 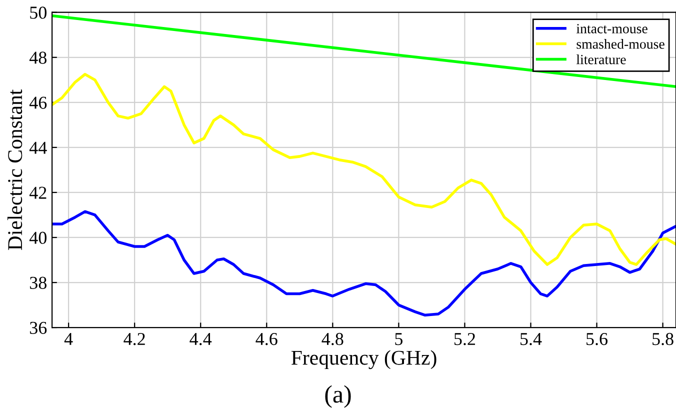 I want to click on x-tick-label: 5.8, so click(x=663, y=339).